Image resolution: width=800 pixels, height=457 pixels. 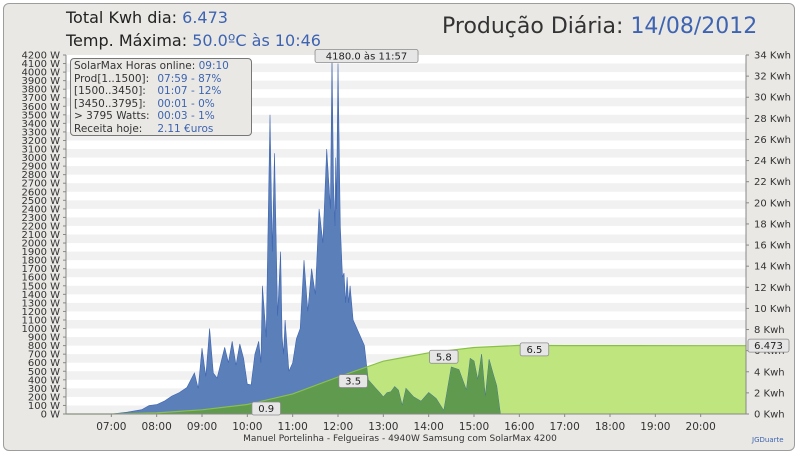 What do you see at coordinates (247, 427) in the screenshot?
I see `x-tick-label: 10:00` at bounding box center [247, 427].